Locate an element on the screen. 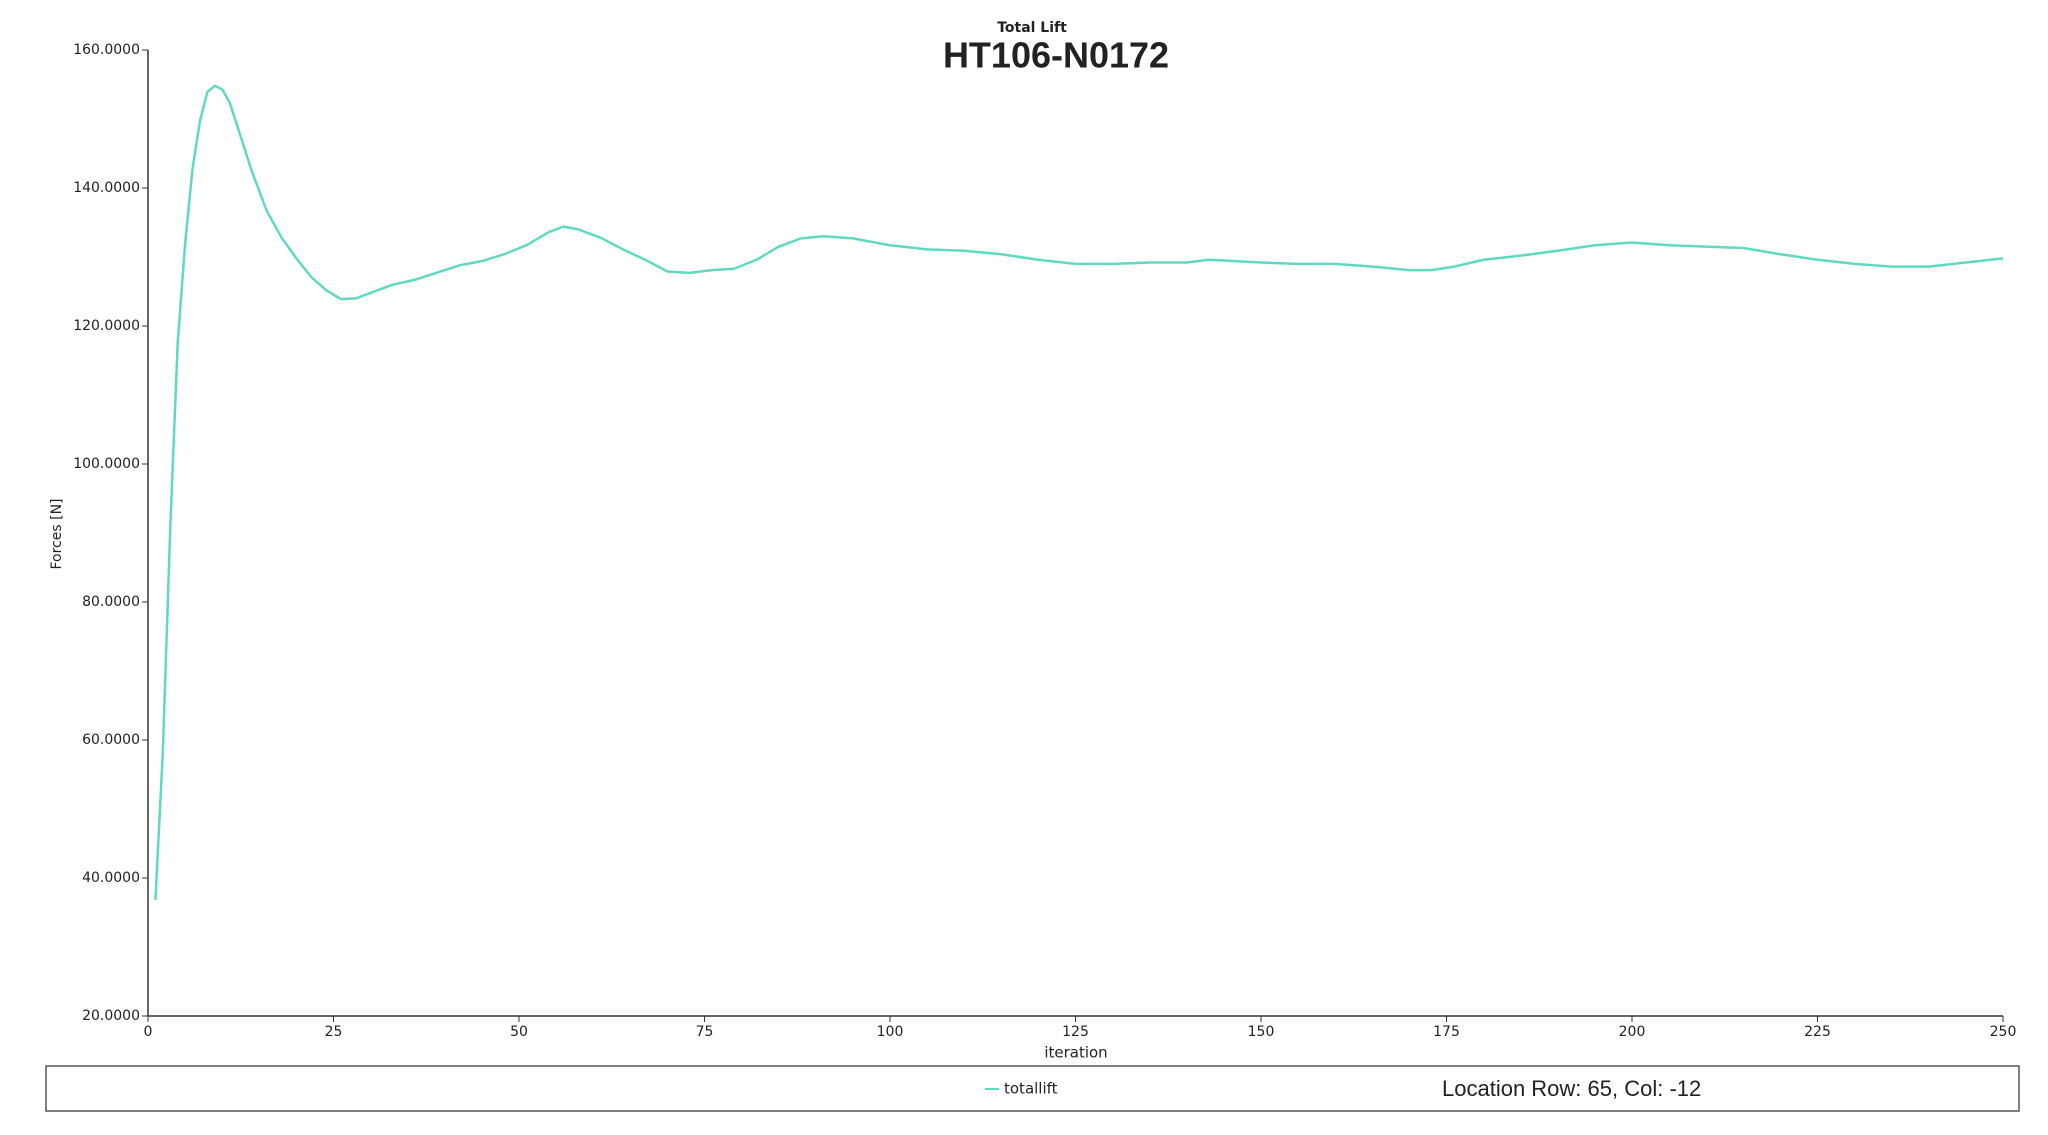 Image resolution: width=2048 pixels, height=1135 pixels. chart-title: HT106-N0172 is located at coordinates (1056, 55).